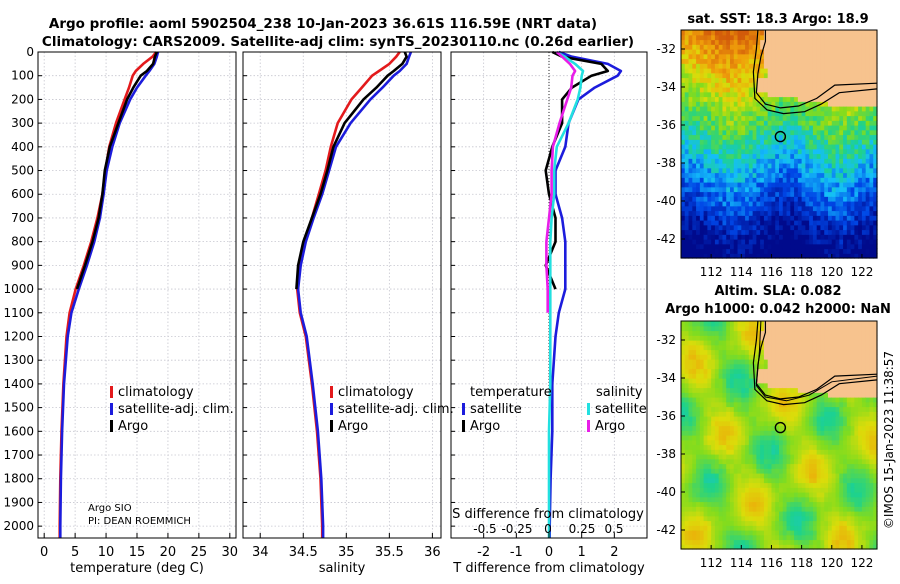  I want to click on x-tick-label: 34, so click(260, 552).